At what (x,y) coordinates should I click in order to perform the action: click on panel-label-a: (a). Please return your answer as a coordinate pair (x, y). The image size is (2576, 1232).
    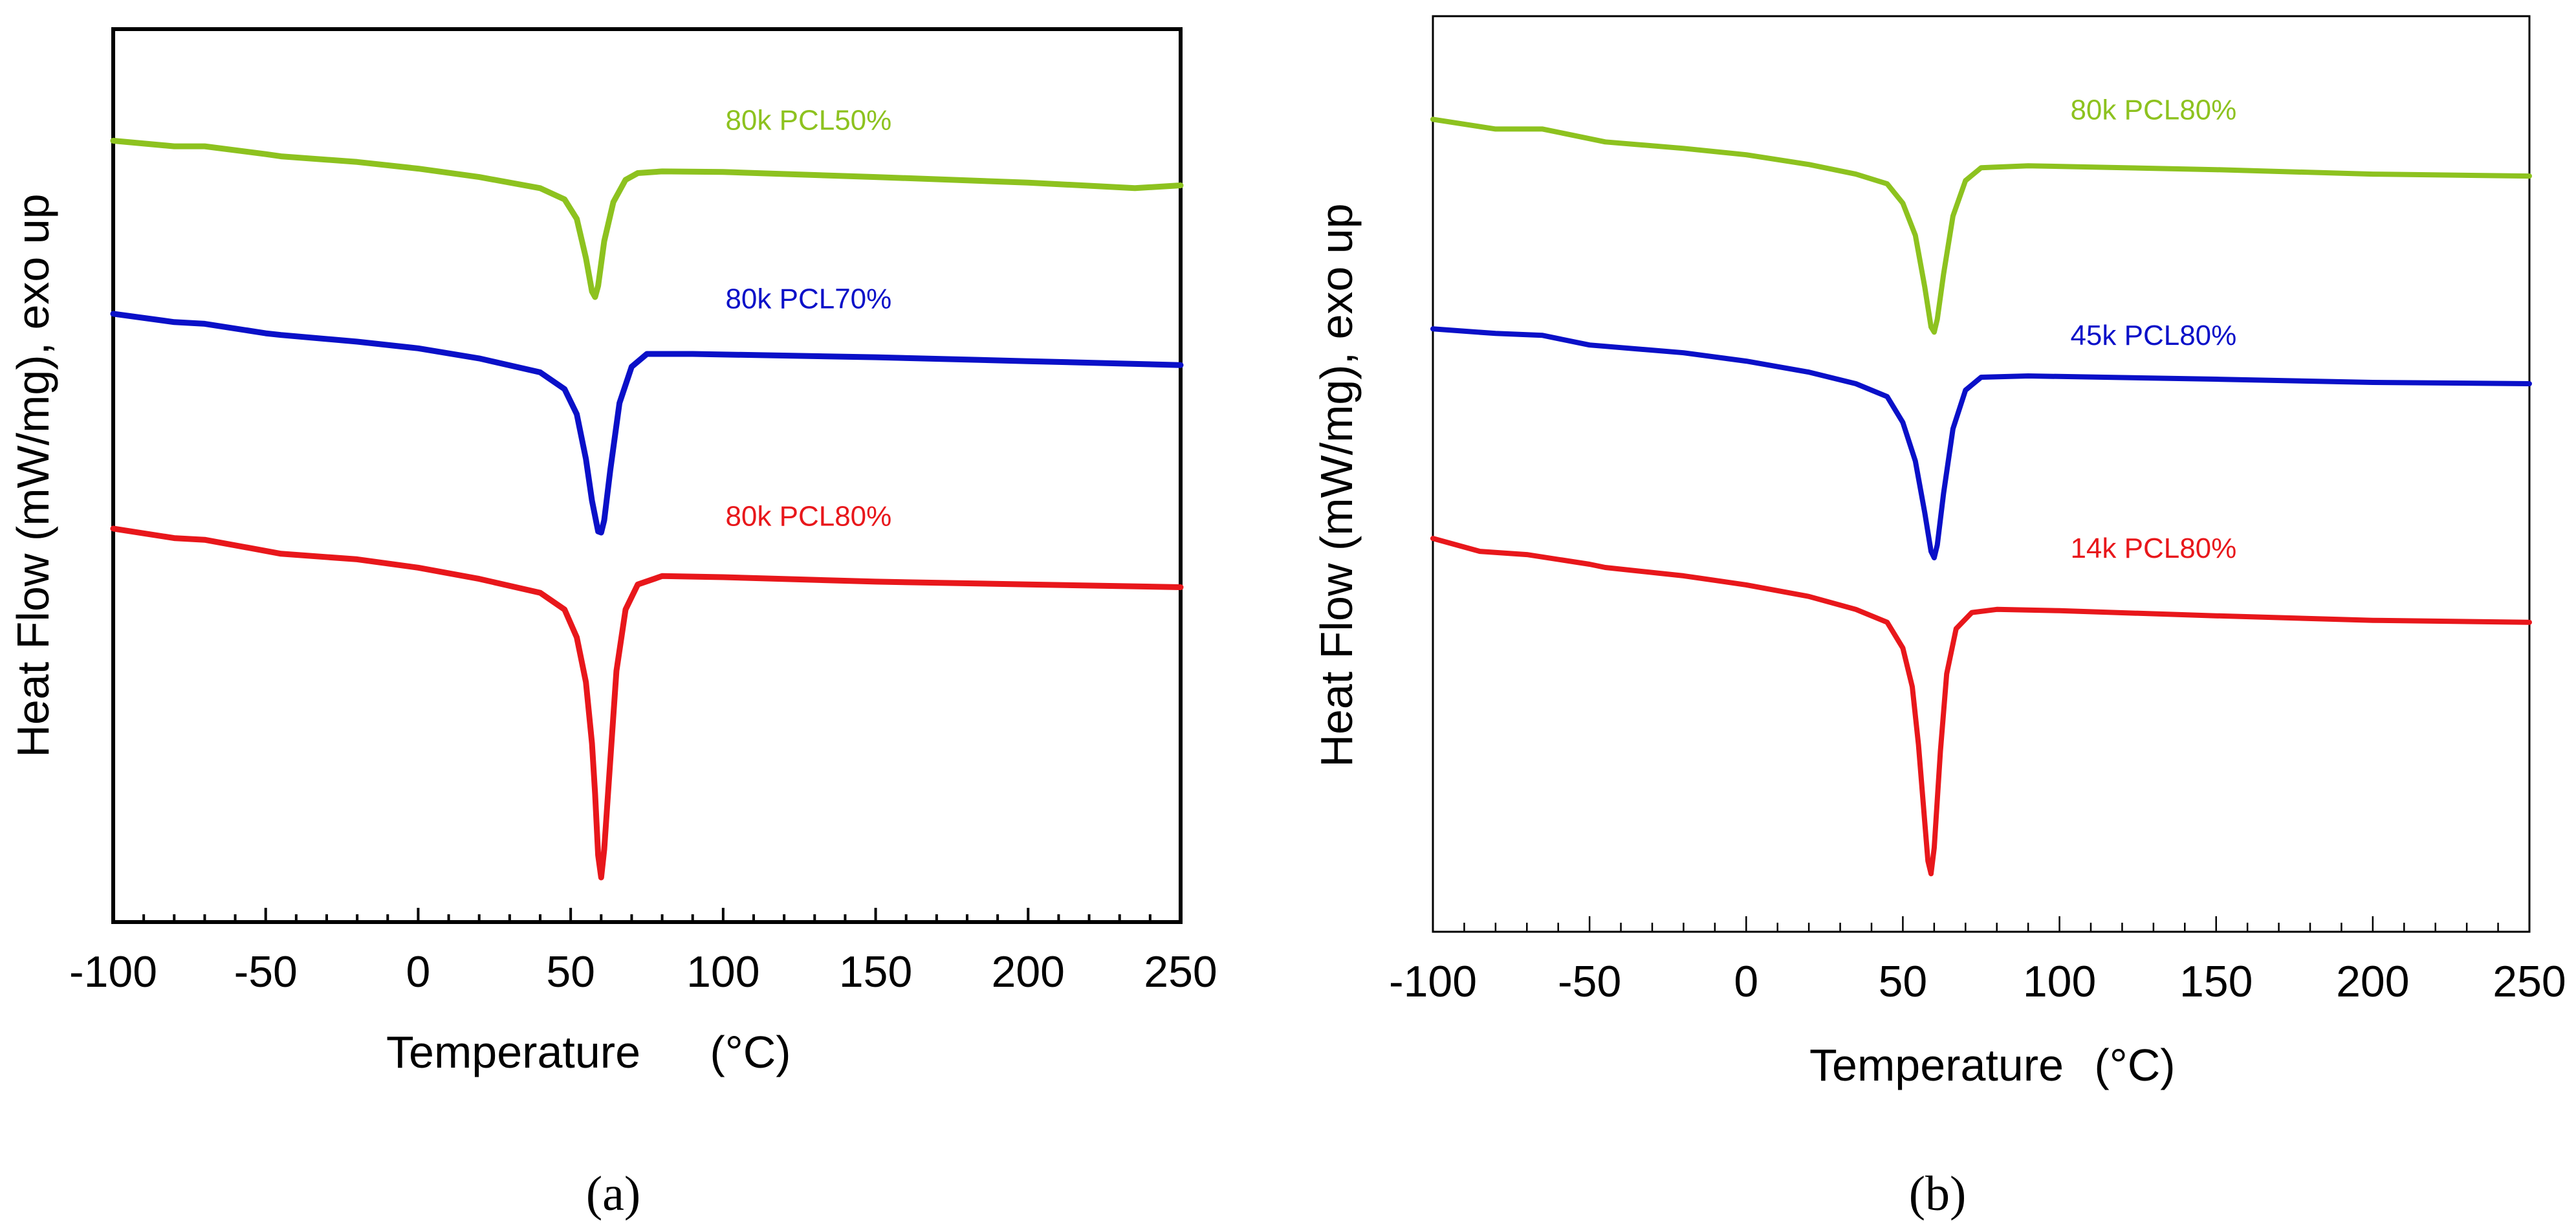
    Looking at the image, I should click on (613, 1194).